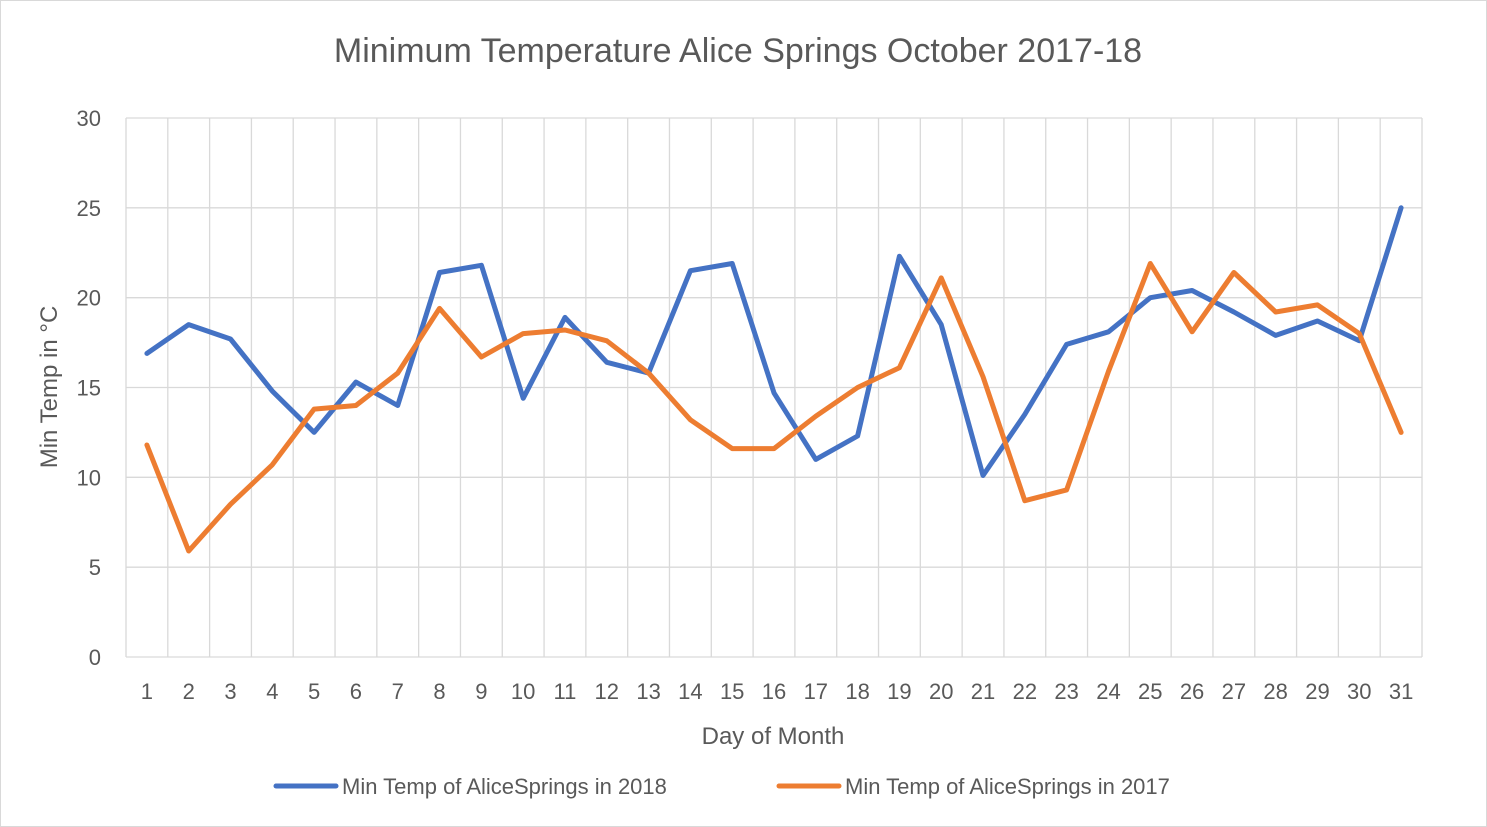  What do you see at coordinates (1192, 691) in the screenshot?
I see `x-tick-label: 26` at bounding box center [1192, 691].